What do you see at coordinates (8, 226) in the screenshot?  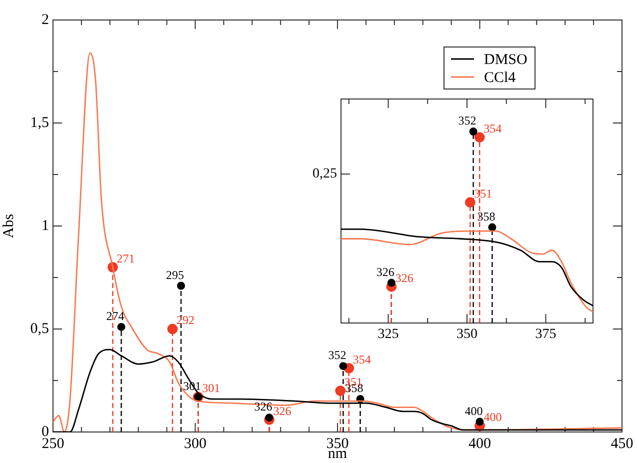 I see `y-axis-title: Abs` at bounding box center [8, 226].